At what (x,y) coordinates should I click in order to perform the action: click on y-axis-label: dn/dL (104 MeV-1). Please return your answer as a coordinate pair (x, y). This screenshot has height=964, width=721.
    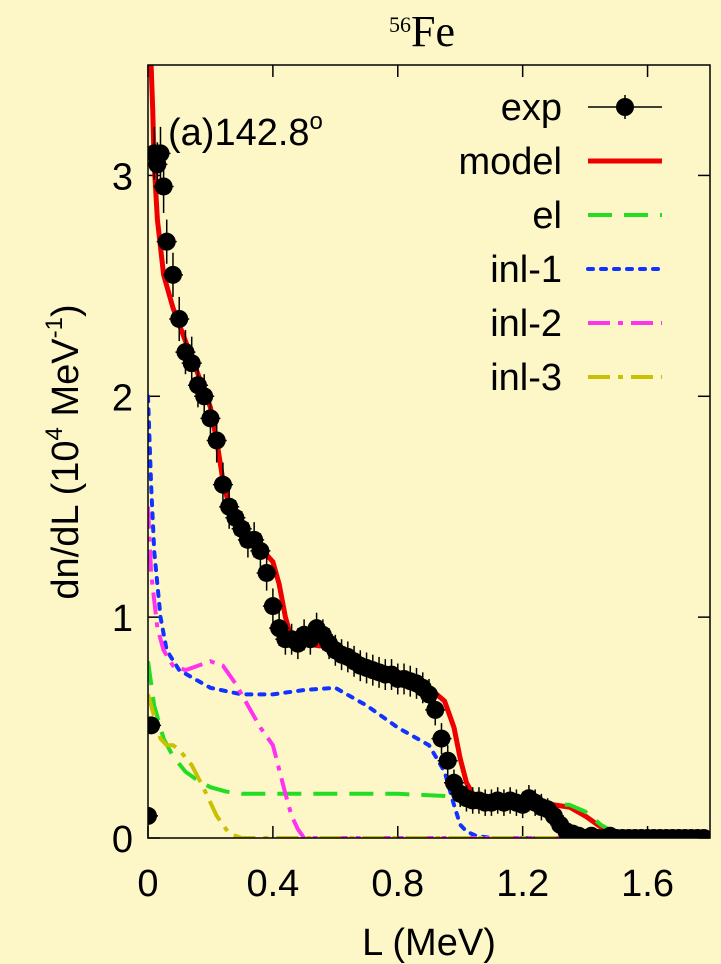
    Looking at the image, I should click on (64, 451).